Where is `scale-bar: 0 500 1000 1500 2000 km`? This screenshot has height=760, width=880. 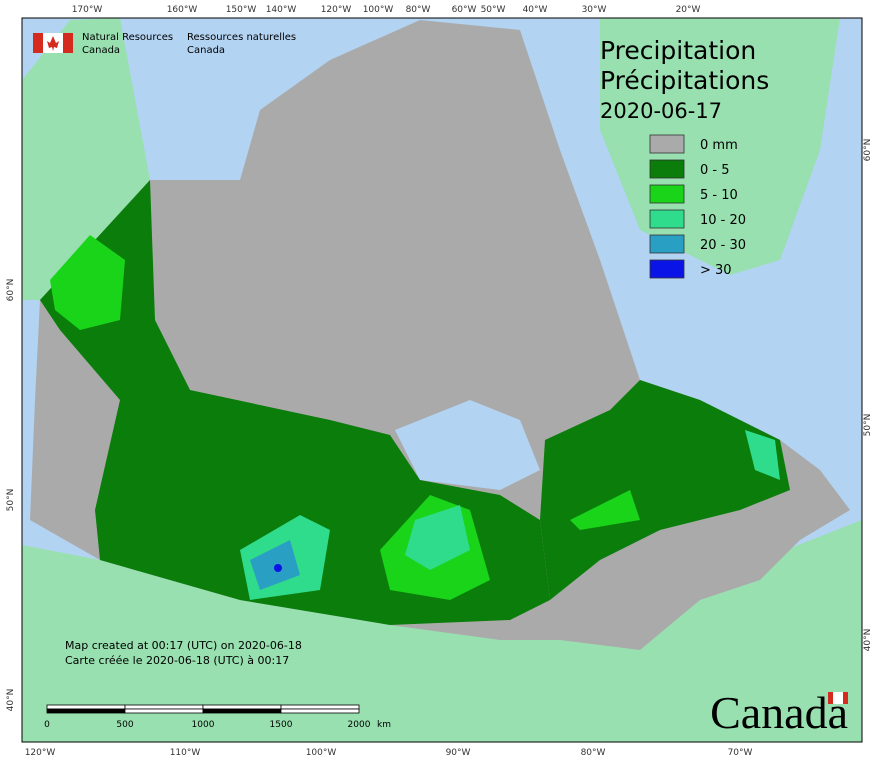 scale-bar: 0 500 1000 1500 2000 km is located at coordinates (217, 717).